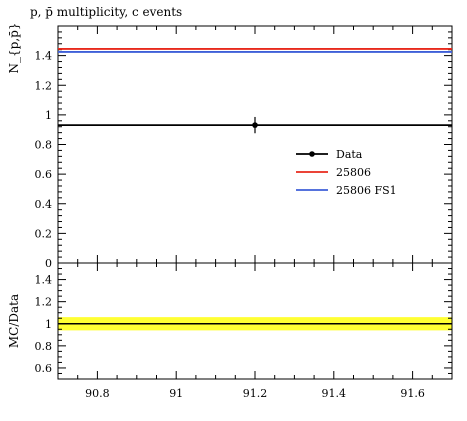 The width and height of the screenshot is (467, 421). What do you see at coordinates (44, 302) in the screenshot?
I see `ratio-y-tick-label: 1.2` at bounding box center [44, 302].